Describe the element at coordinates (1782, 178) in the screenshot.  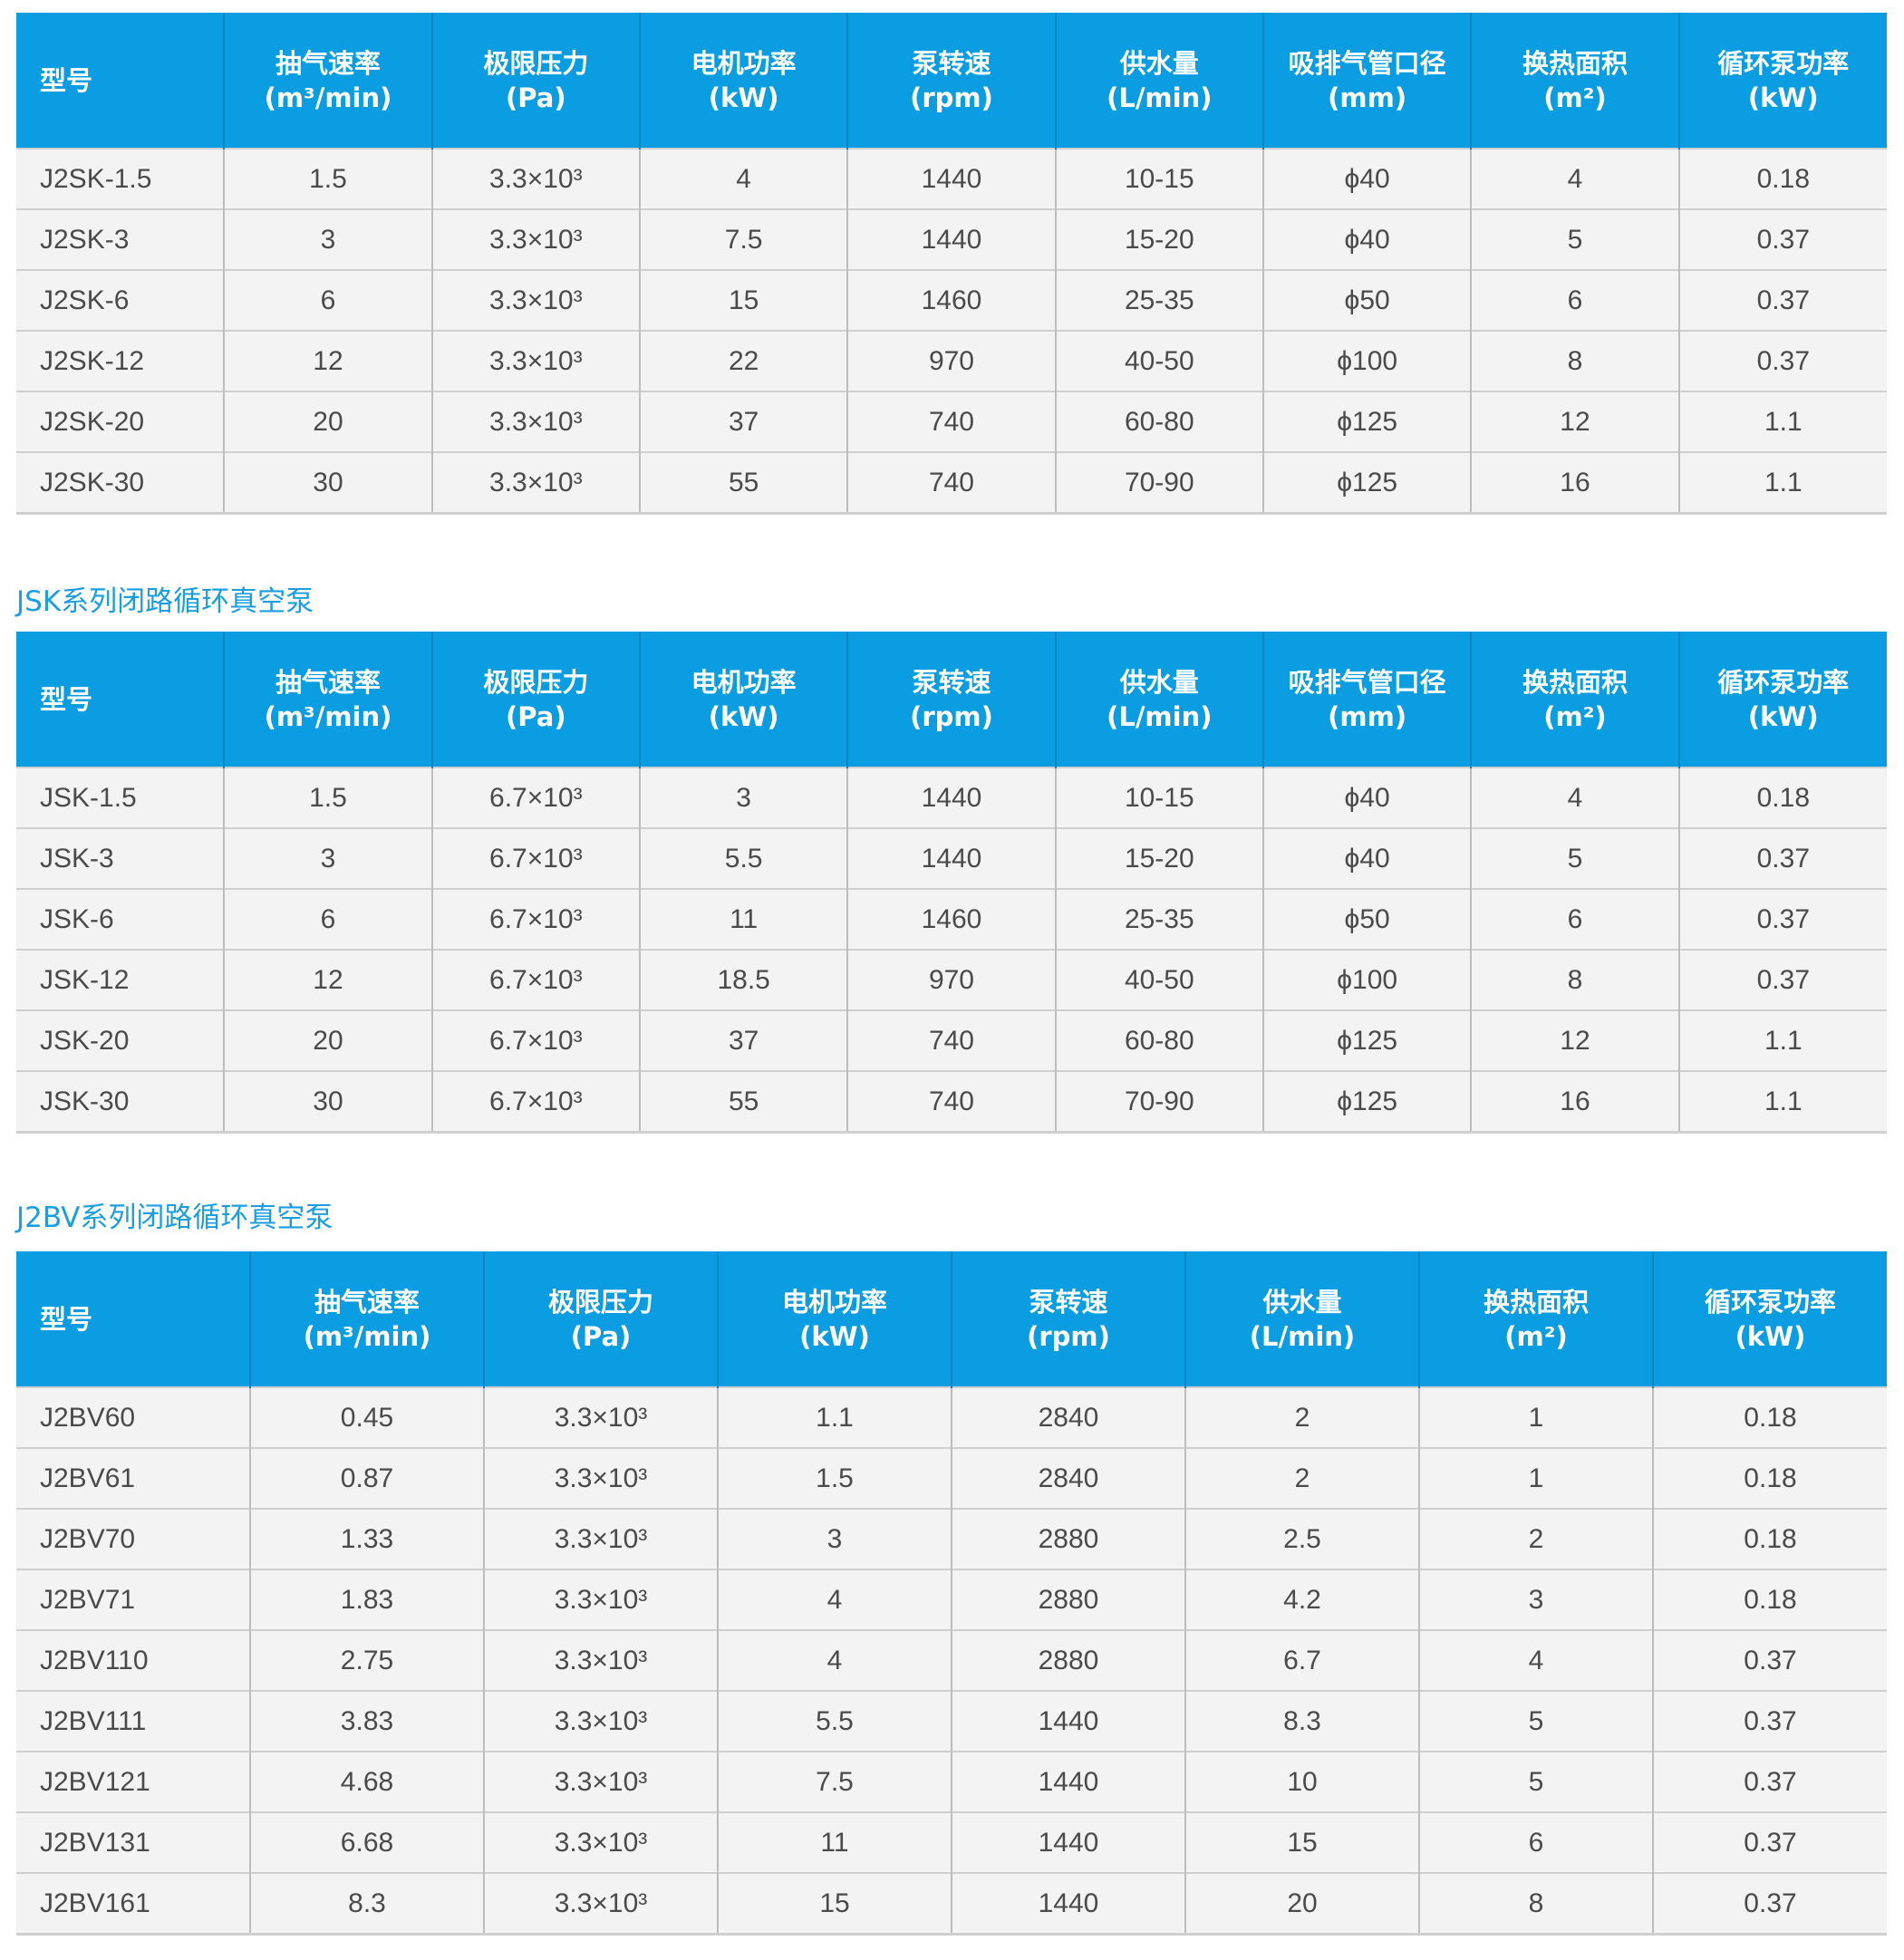
I see `value-cell: 0.18` at that location.